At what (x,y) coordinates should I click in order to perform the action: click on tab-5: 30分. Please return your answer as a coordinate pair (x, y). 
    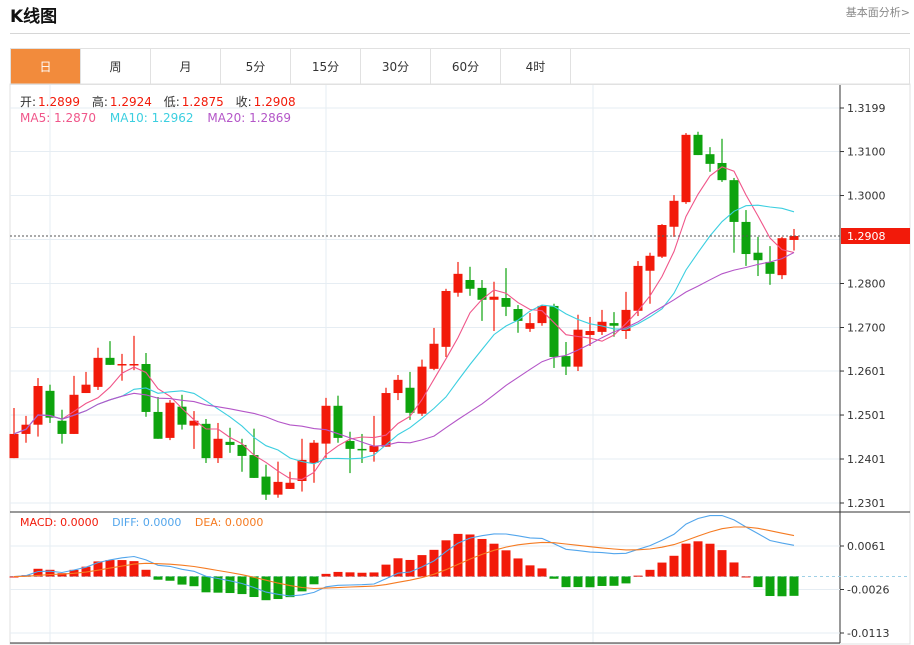
    Looking at the image, I should click on (396, 66).